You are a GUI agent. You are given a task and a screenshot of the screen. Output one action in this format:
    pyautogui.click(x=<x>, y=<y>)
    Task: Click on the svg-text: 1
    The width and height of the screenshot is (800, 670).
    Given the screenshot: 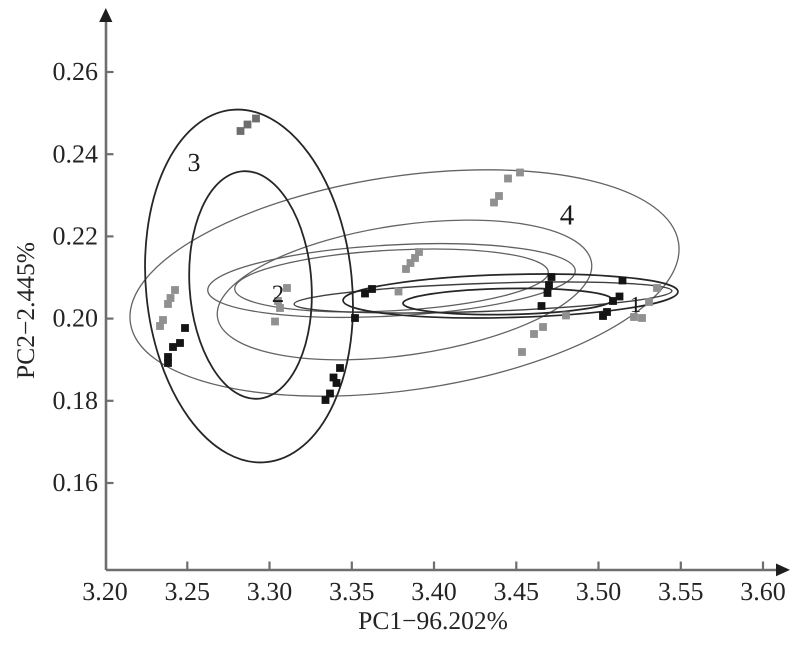 What is the action you would take?
    pyautogui.click(x=636, y=304)
    